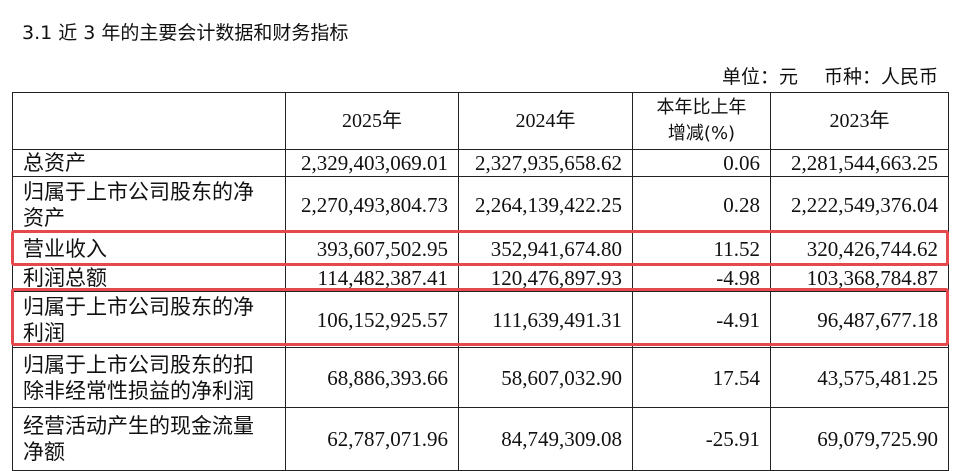  Describe the element at coordinates (701, 319) in the screenshot. I see `value-cell: -4.91` at that location.